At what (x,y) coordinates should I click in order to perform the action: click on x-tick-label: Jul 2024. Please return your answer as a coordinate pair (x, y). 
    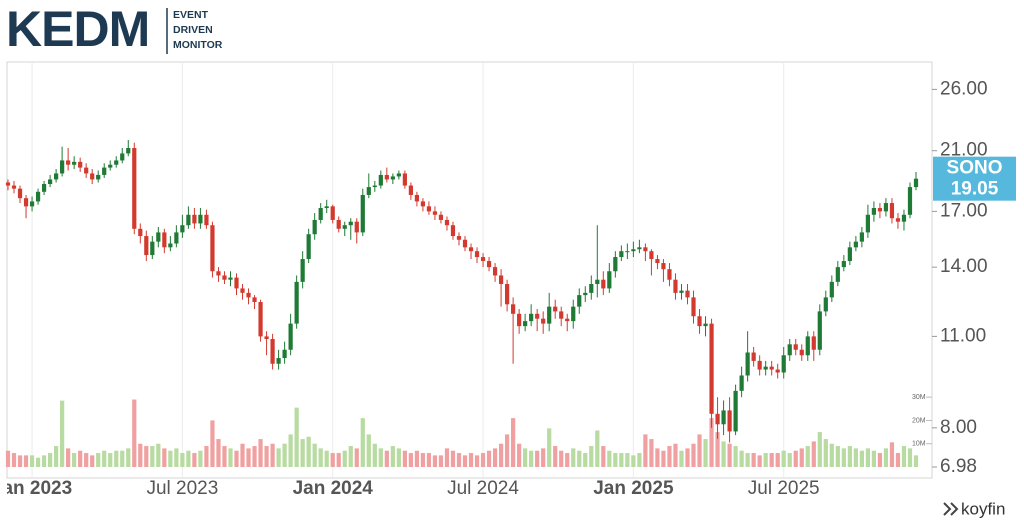
    Looking at the image, I should click on (483, 488).